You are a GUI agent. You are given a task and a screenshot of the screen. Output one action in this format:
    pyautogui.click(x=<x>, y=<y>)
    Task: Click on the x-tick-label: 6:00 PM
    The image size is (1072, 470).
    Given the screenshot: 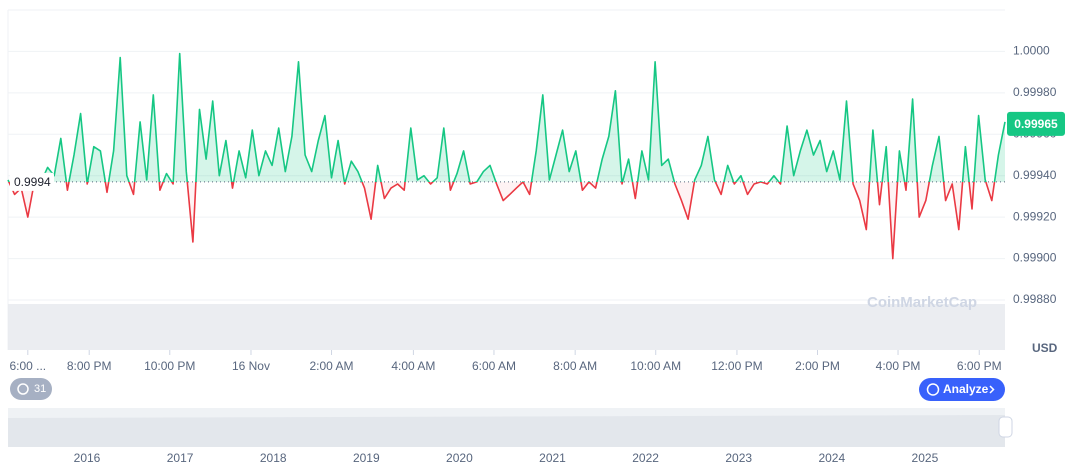 What is the action you would take?
    pyautogui.click(x=979, y=366)
    